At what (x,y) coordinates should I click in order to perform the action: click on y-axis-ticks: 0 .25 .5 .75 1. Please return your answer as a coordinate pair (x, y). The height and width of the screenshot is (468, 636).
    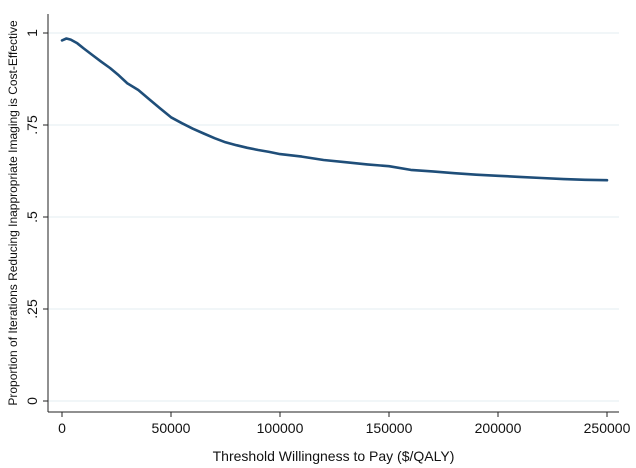
    Looking at the image, I should click on (36, 217).